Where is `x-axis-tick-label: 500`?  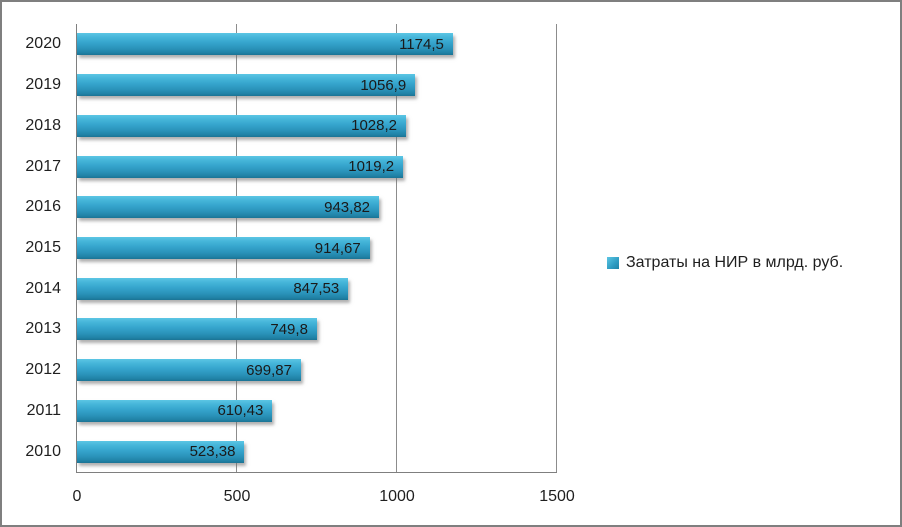 x-axis-tick-label: 500 is located at coordinates (237, 496).